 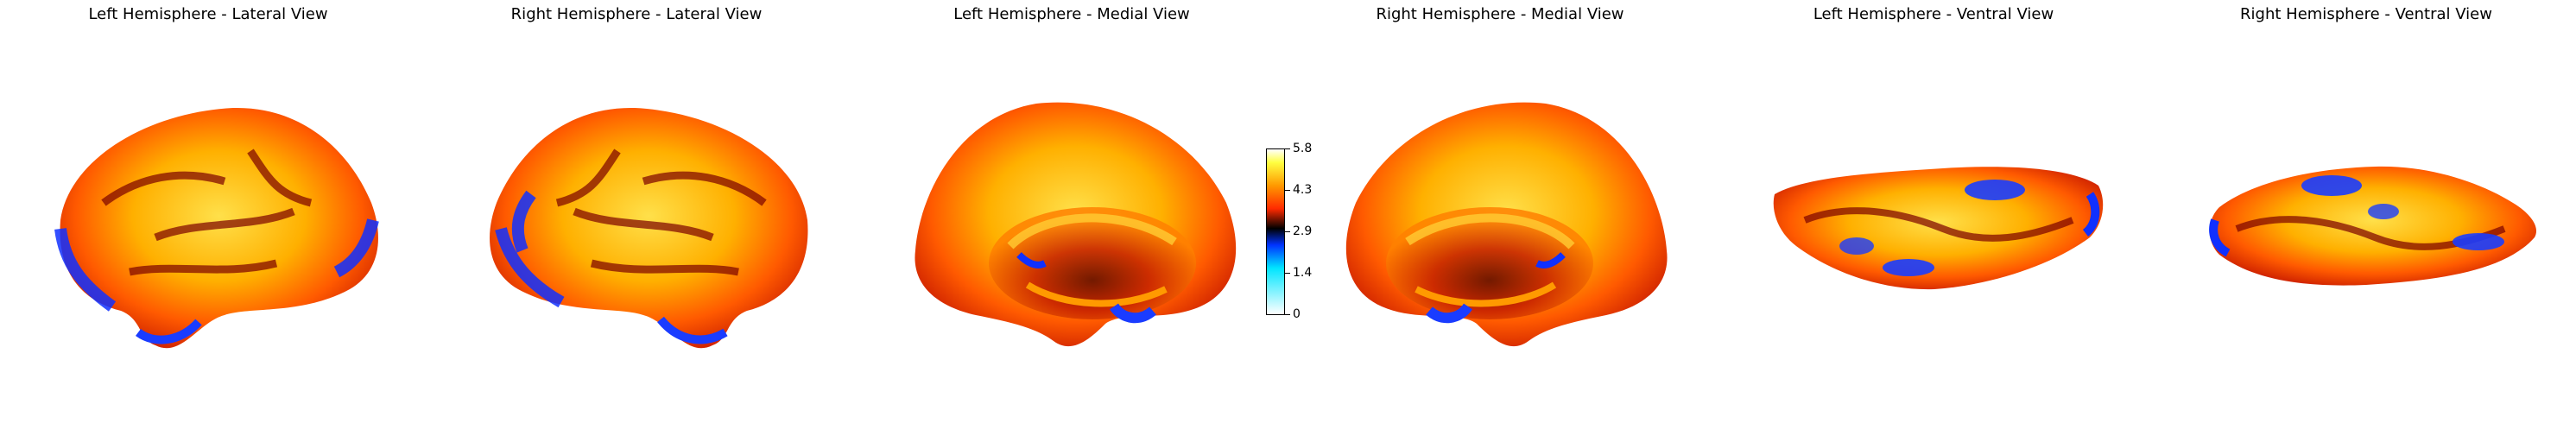 What do you see at coordinates (636, 14) in the screenshot?
I see `panel-title-right-lateral: Right Hemisphere - Lateral View` at bounding box center [636, 14].